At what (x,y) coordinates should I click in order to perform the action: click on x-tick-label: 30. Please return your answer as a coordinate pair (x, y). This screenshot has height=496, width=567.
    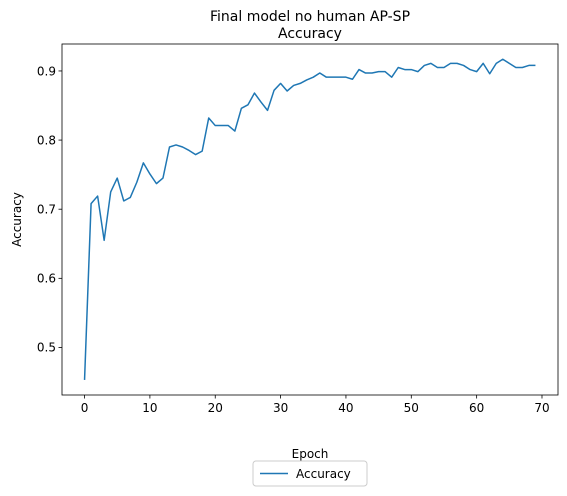
    Looking at the image, I should click on (280, 408).